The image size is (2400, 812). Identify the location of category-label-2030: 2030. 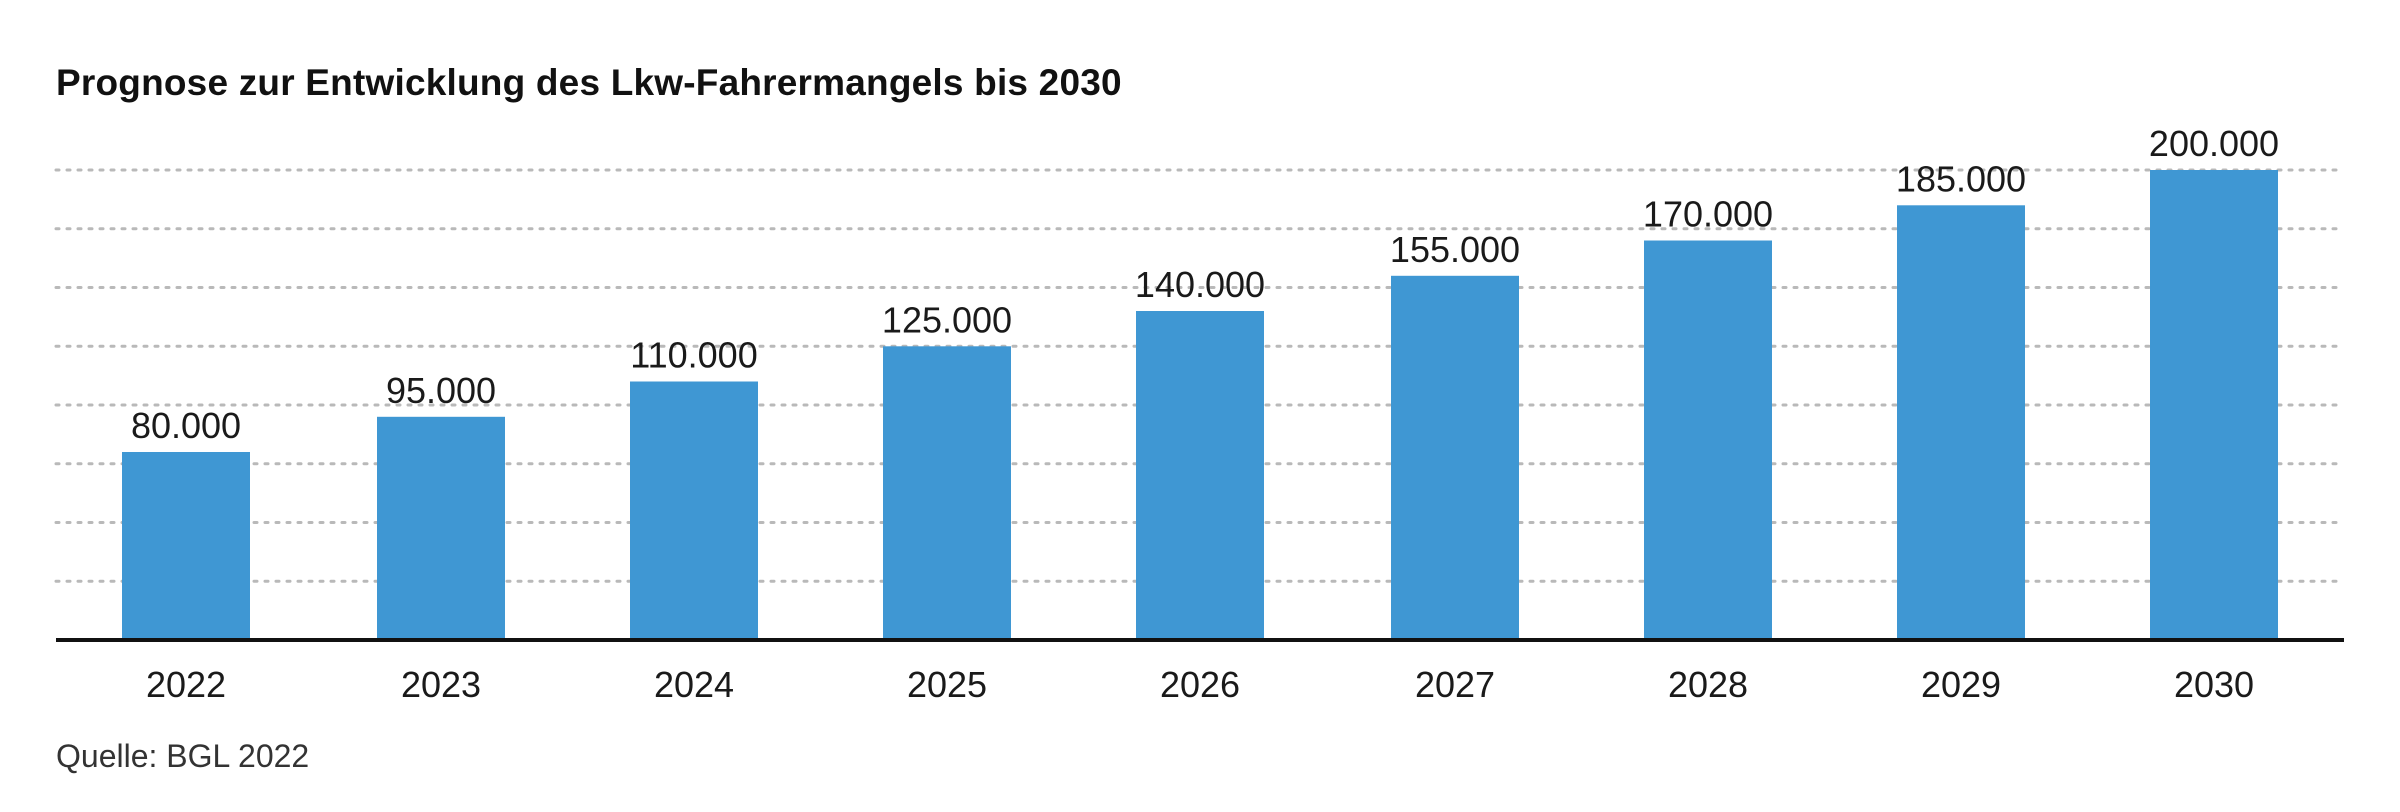
(2214, 684).